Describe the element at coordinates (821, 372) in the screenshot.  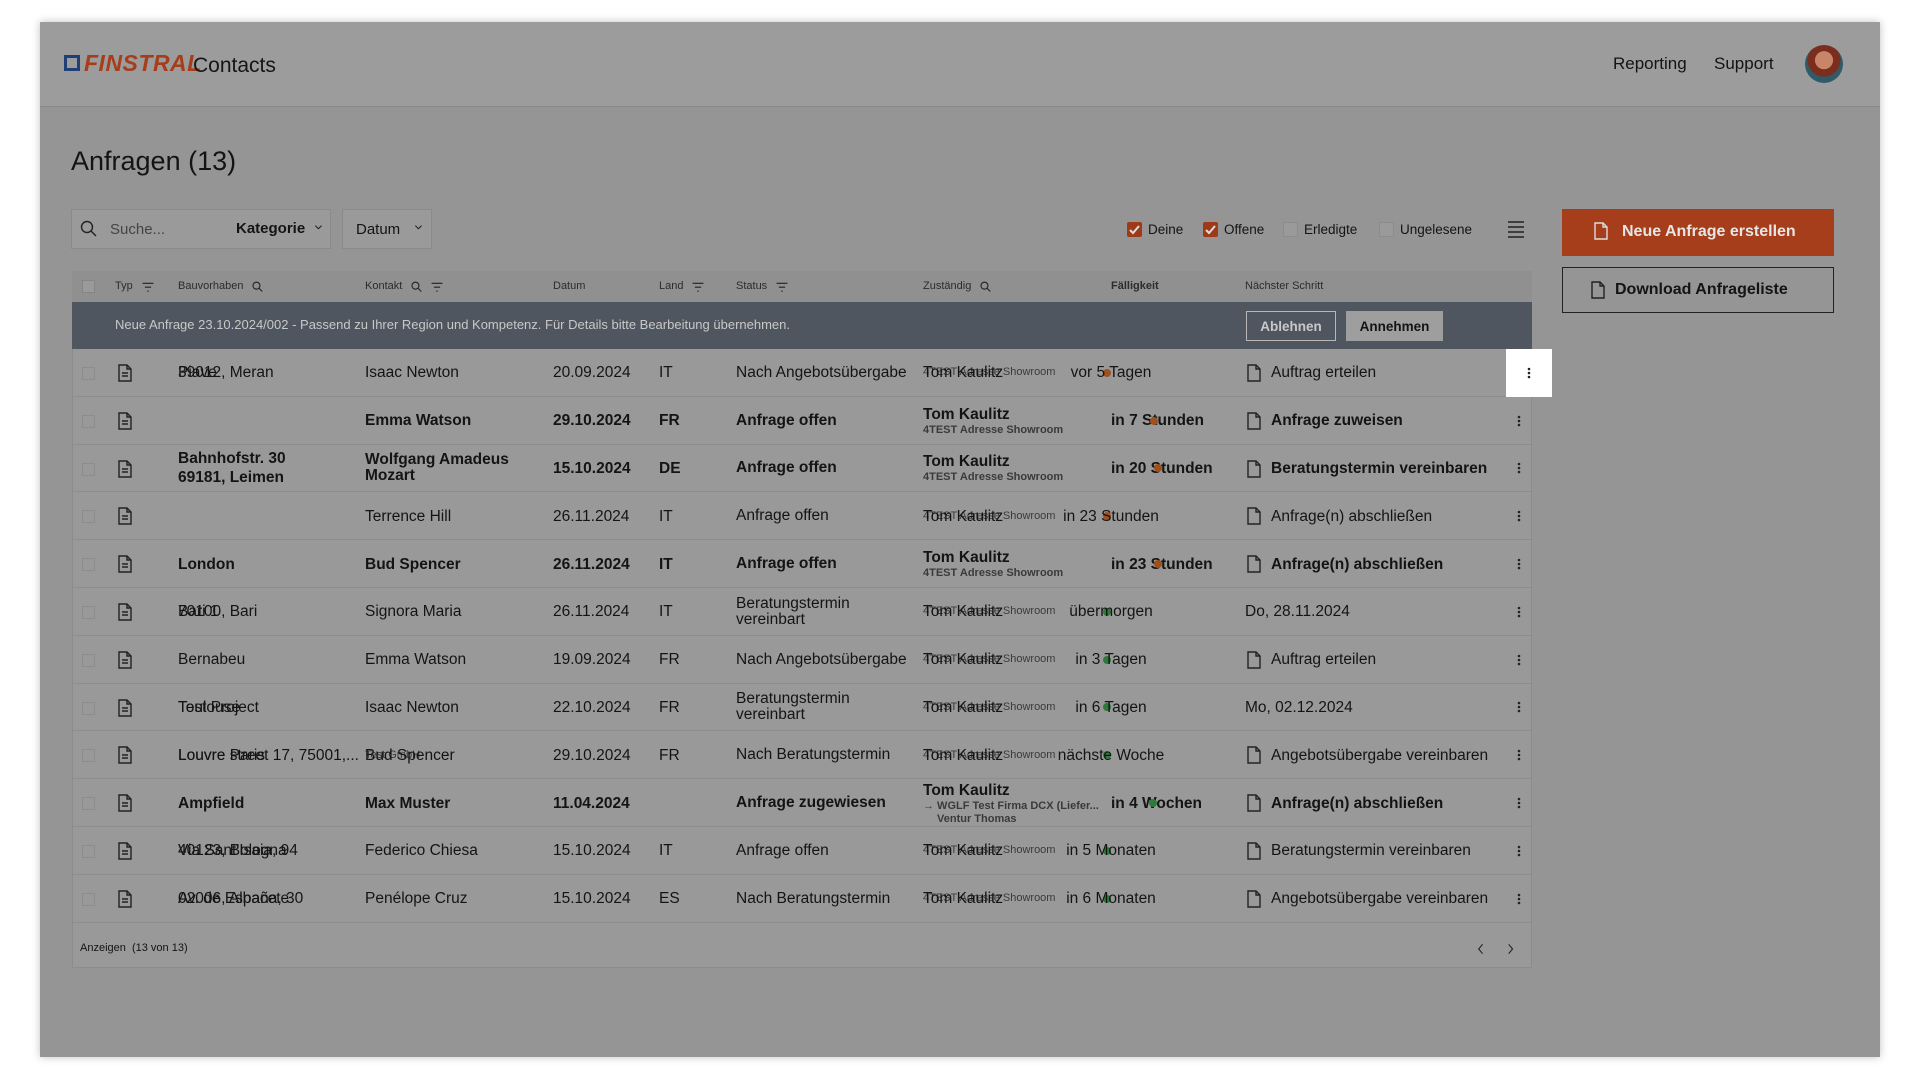
I see `status: Nach Angebotsübergabe` at that location.